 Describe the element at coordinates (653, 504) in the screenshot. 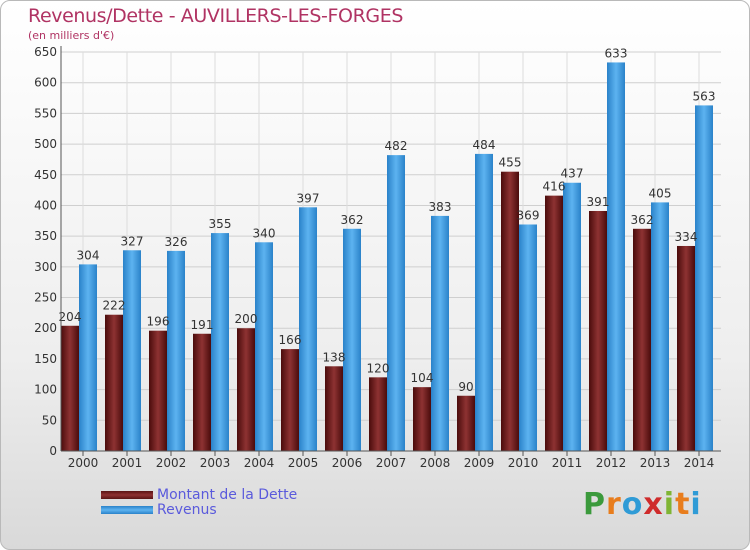

I see `logo-letter-3: x` at that location.